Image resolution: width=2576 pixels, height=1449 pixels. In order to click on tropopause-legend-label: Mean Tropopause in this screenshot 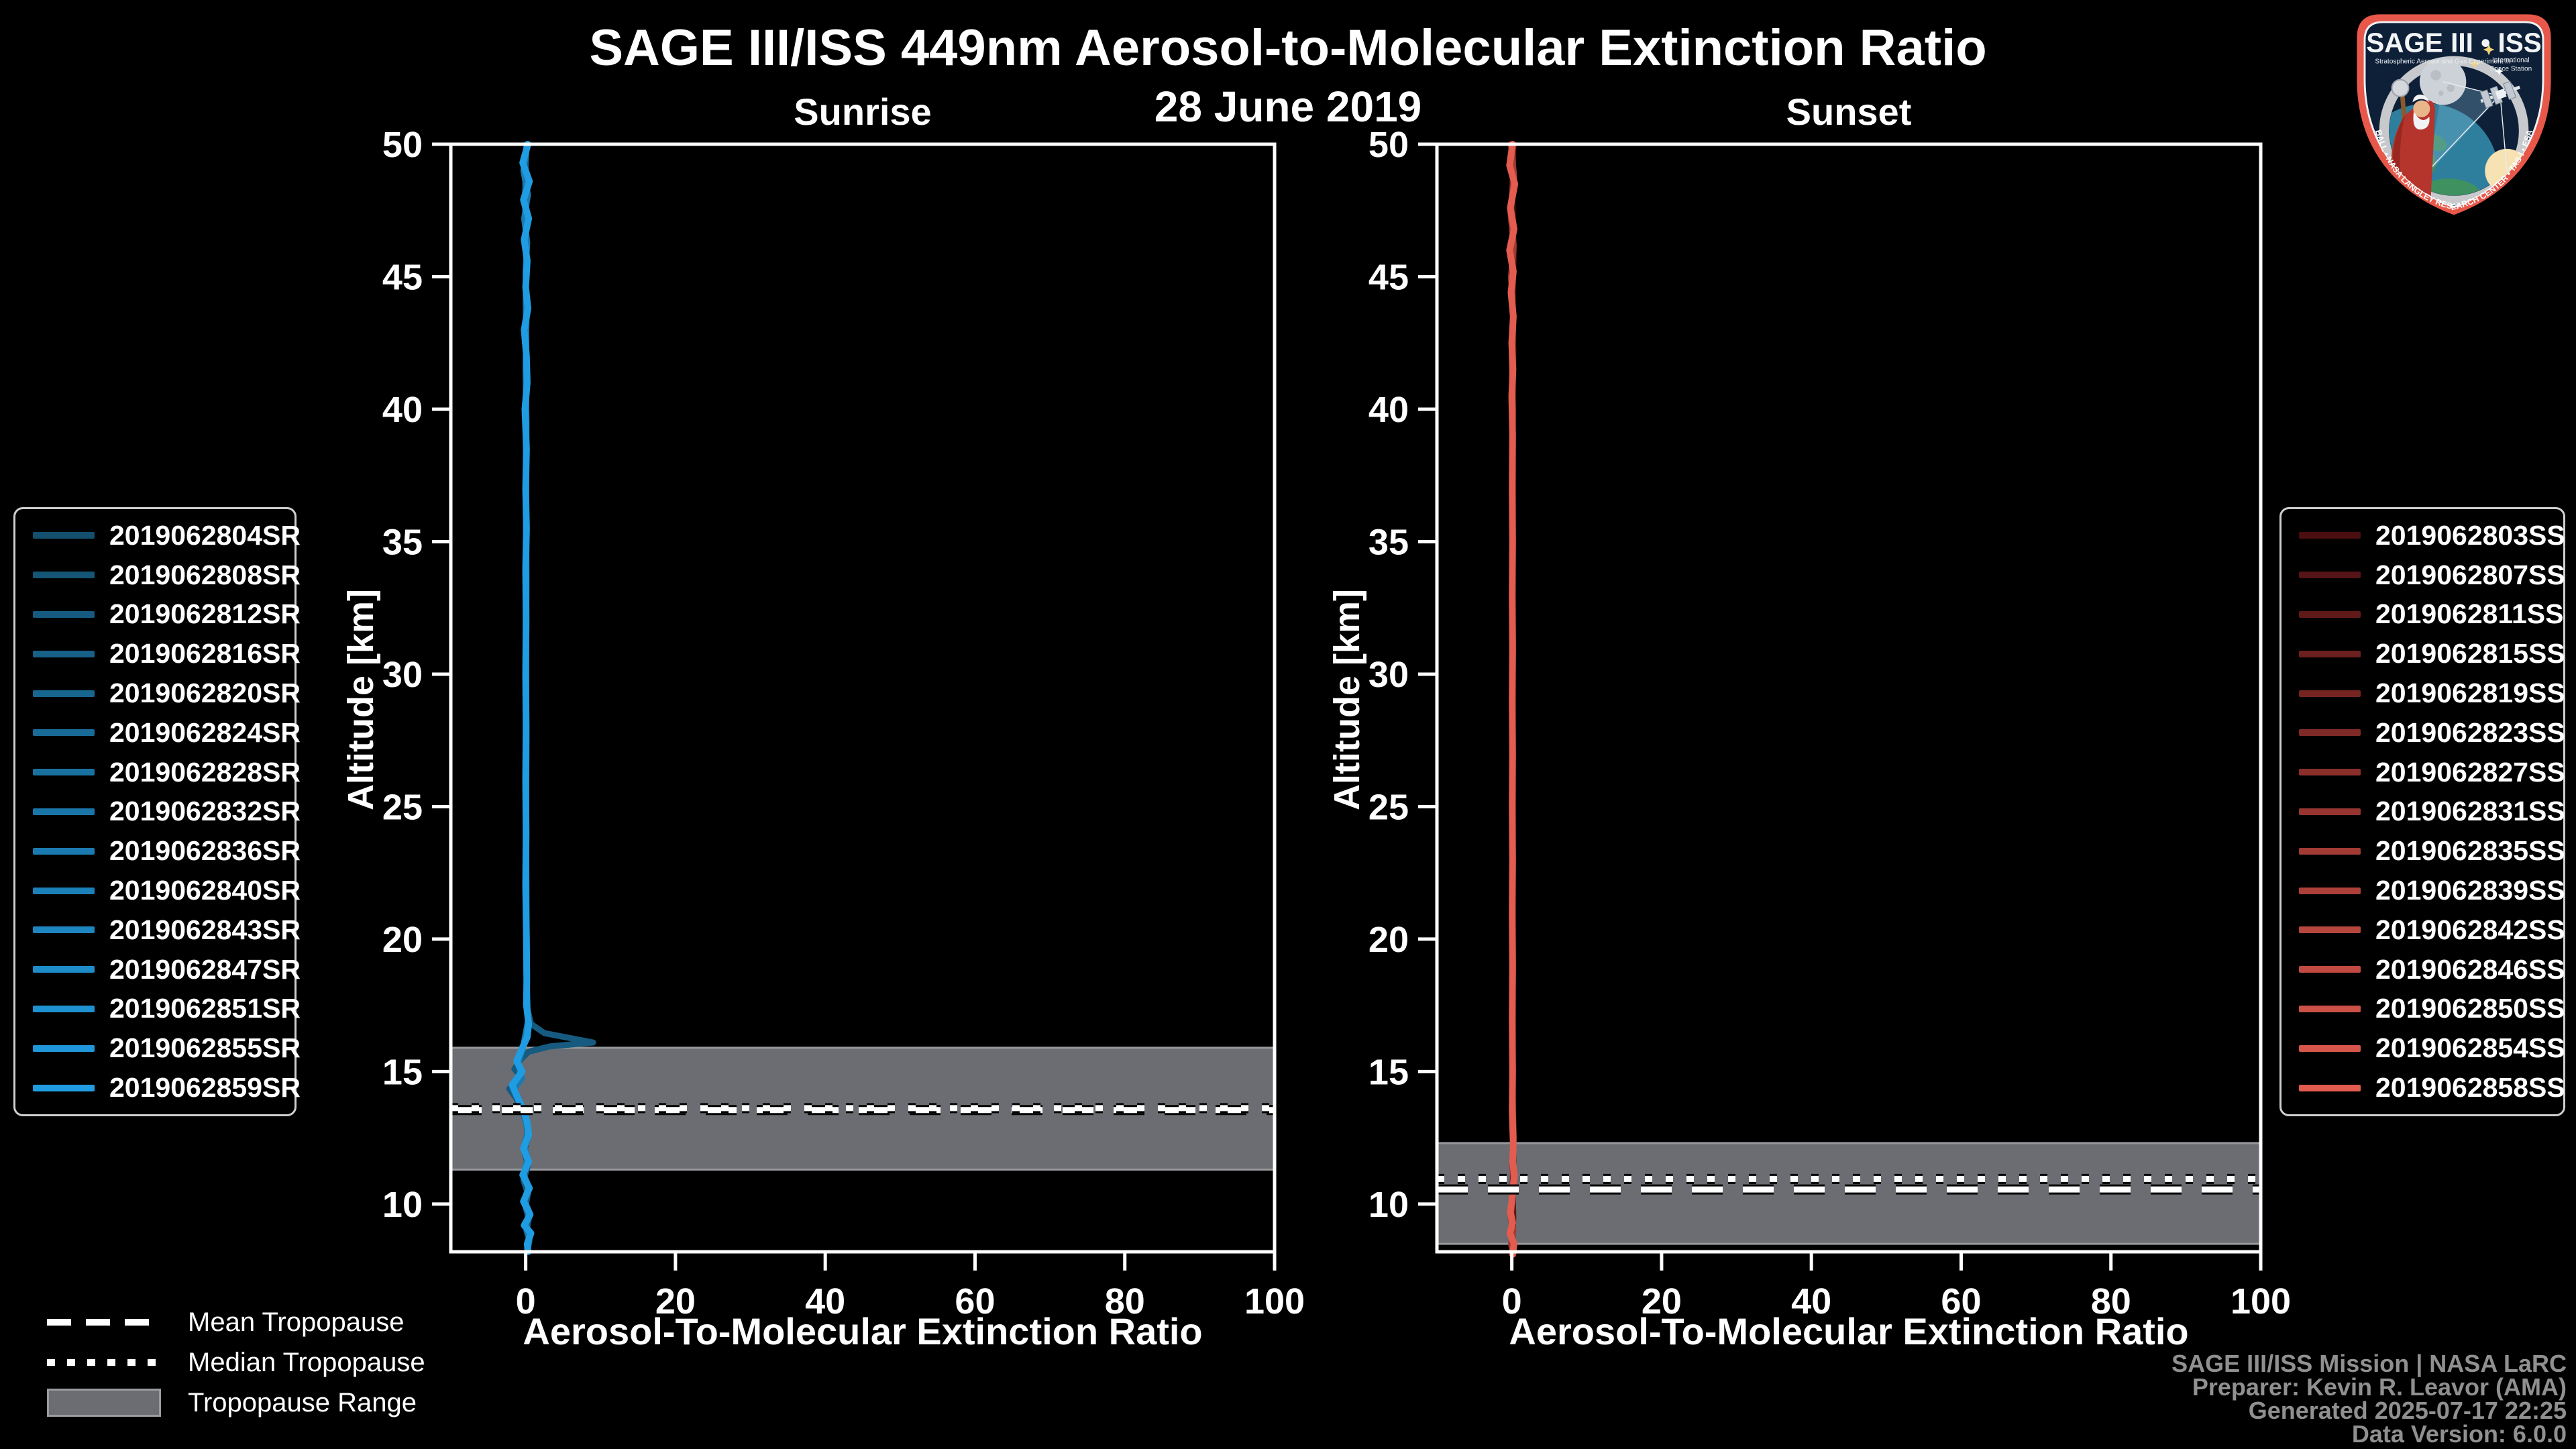, I will do `click(296, 1322)`.